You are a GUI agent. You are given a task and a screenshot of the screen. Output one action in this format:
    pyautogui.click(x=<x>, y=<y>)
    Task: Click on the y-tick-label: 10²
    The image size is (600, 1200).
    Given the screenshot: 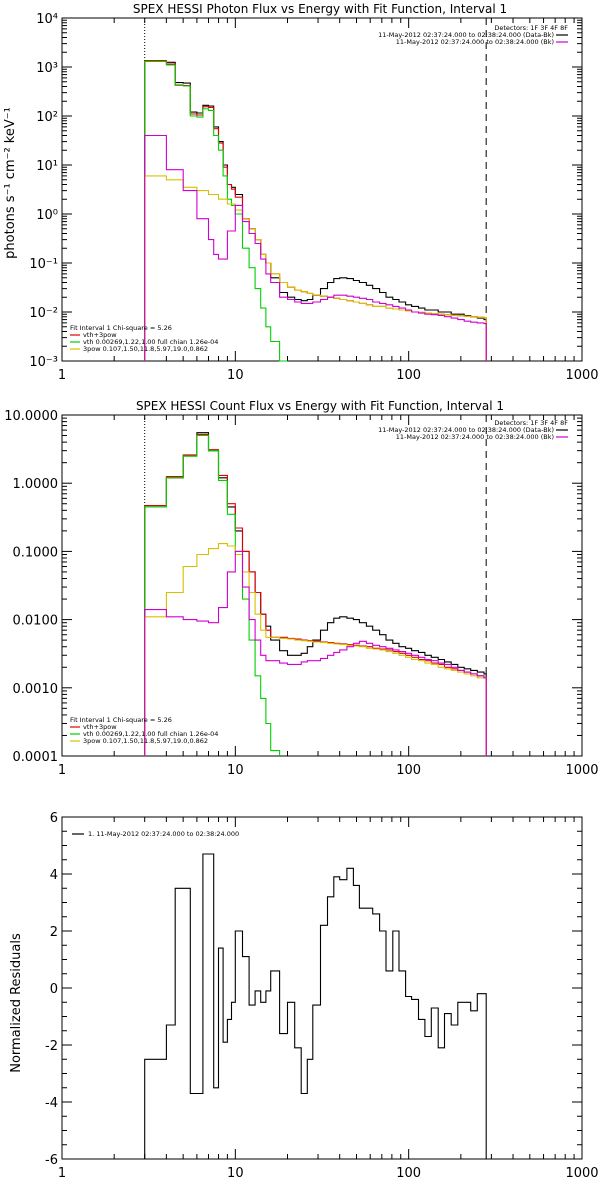 What is the action you would take?
    pyautogui.click(x=47, y=117)
    